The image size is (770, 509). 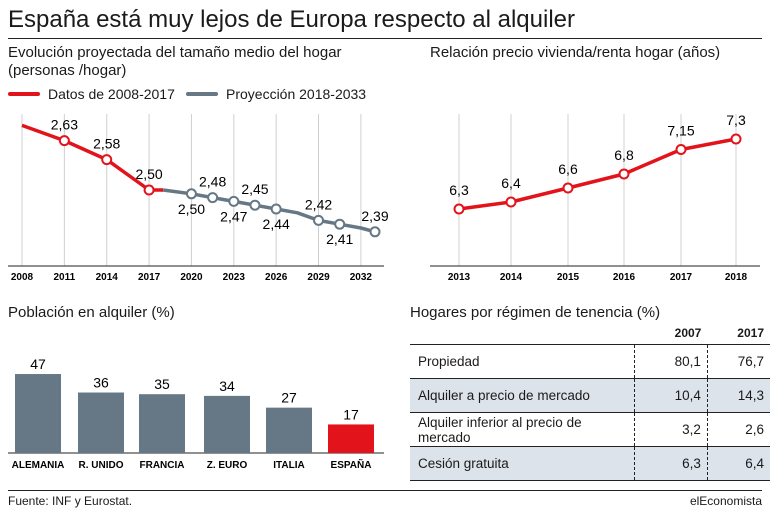 I want to click on series-line, so click(x=597, y=174).